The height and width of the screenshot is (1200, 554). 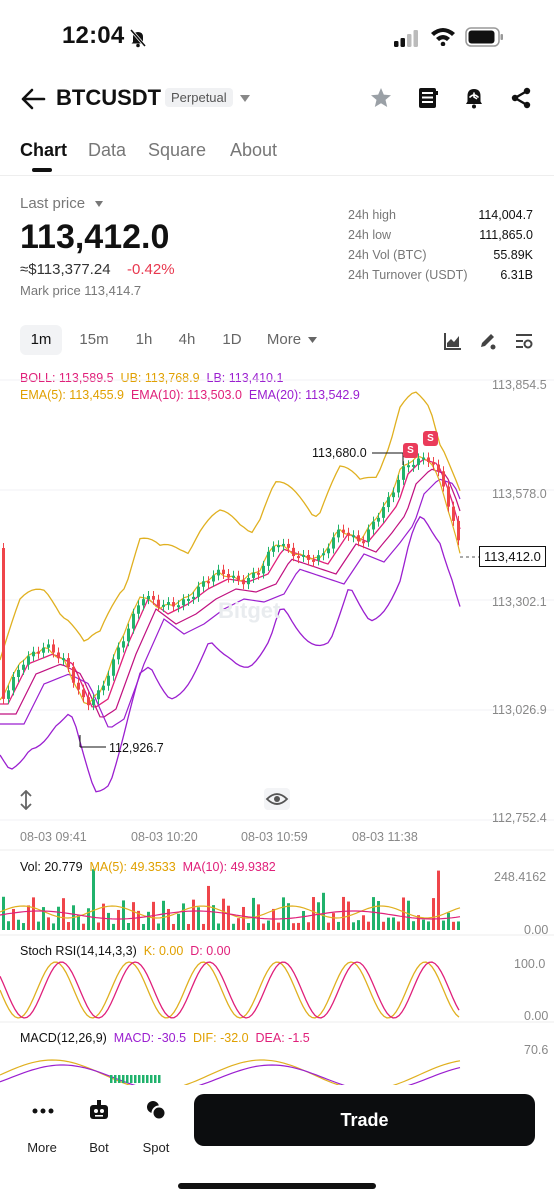 What do you see at coordinates (132, 867) in the screenshot?
I see `vol-ma5-value: MA(5): 49.3533` at bounding box center [132, 867].